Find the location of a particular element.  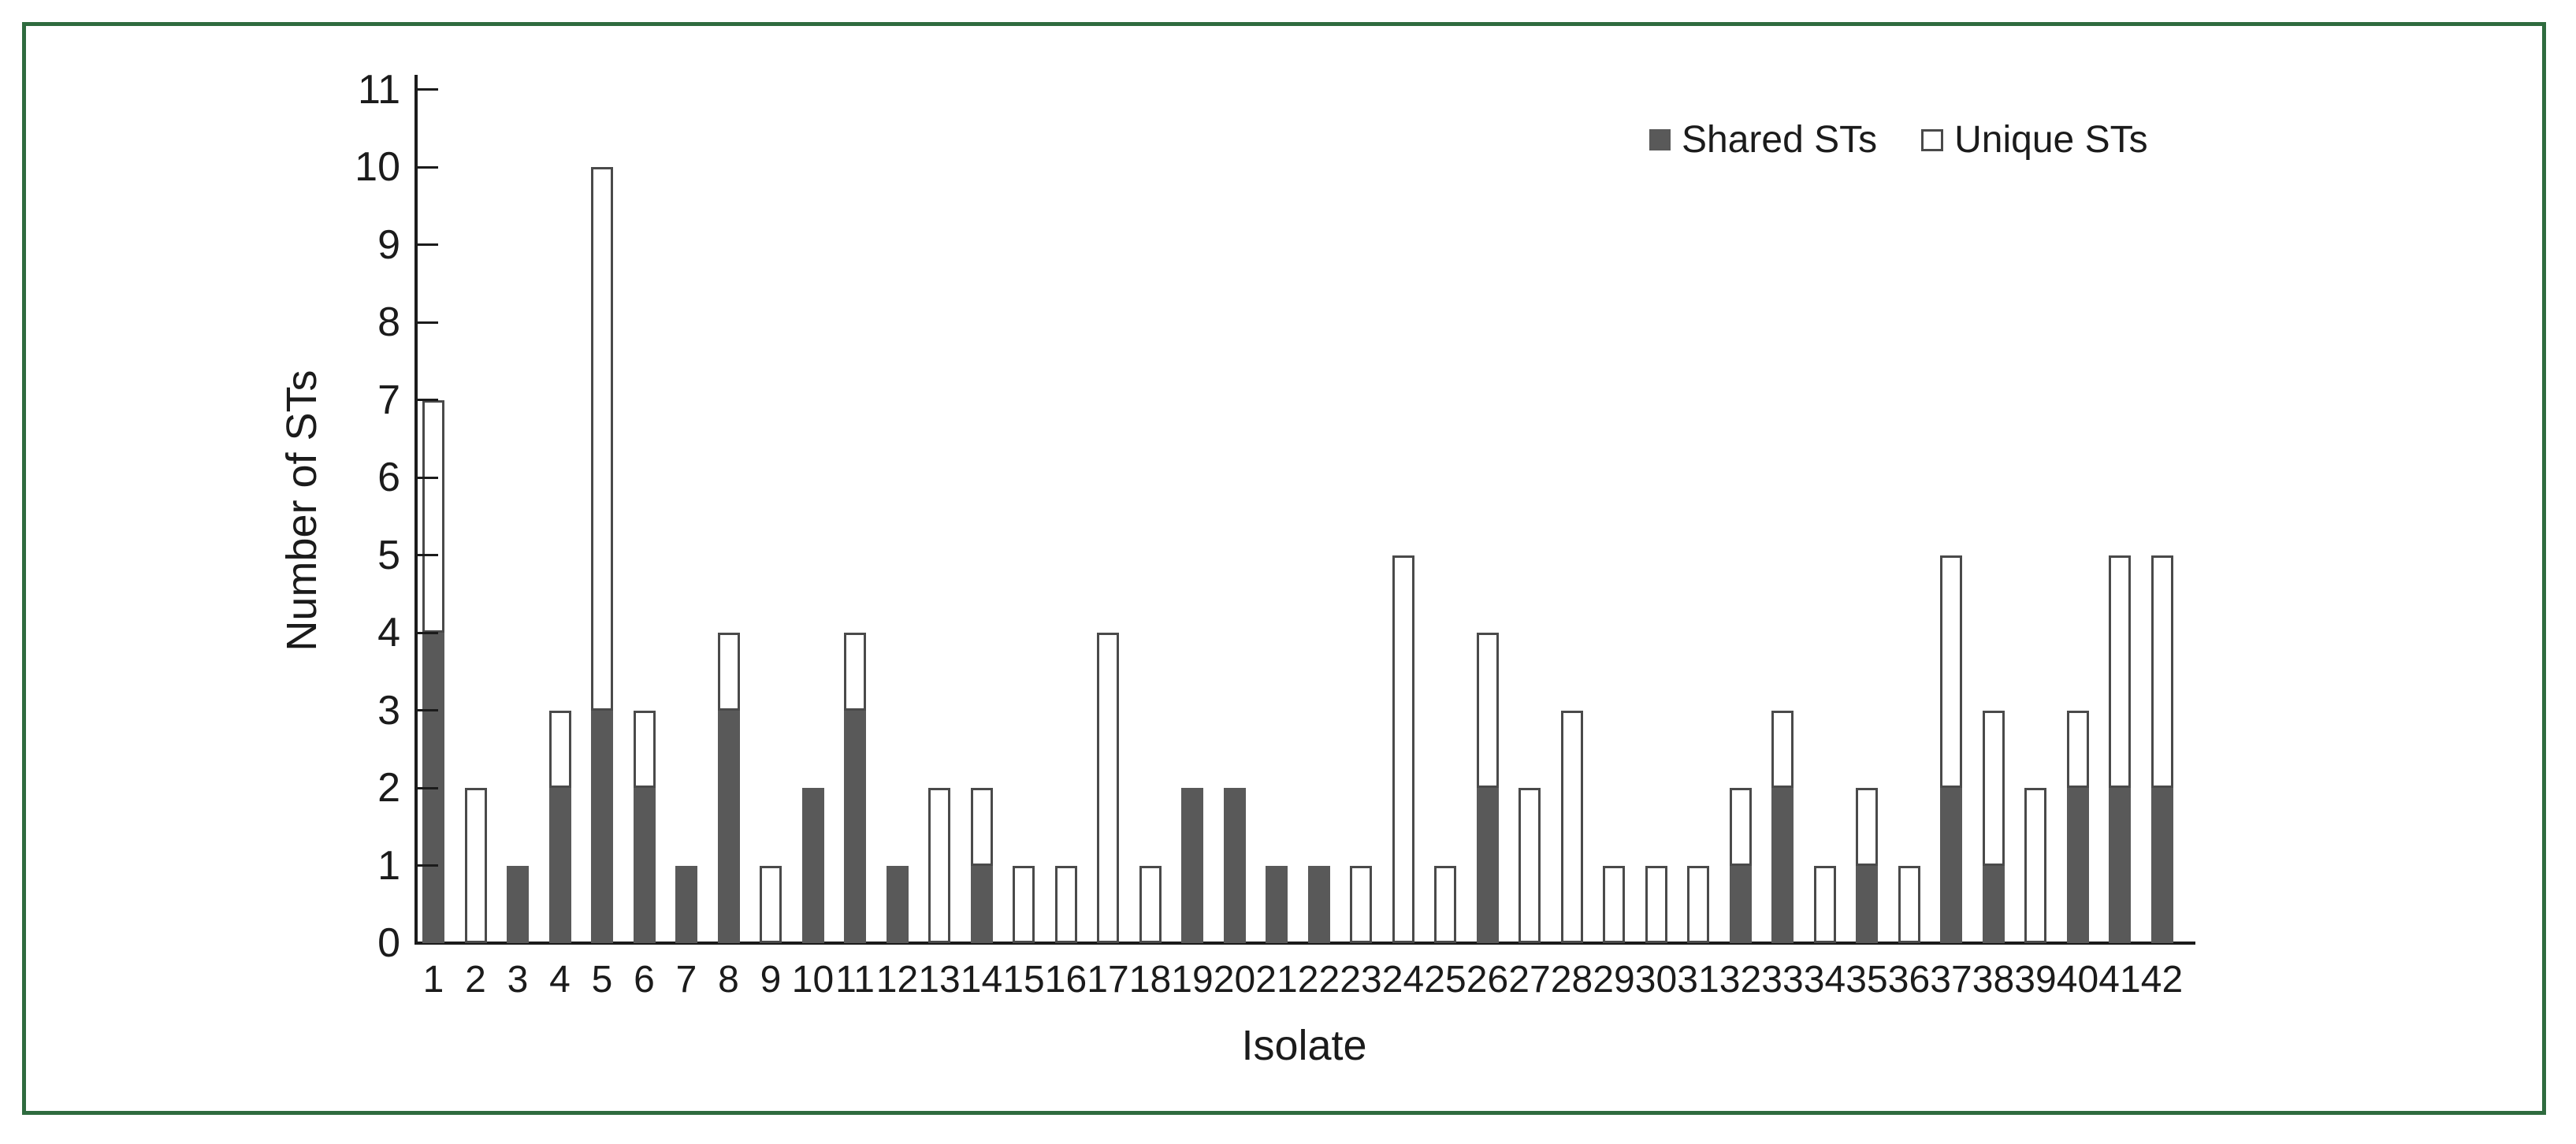

y-tick-label-0: 0 is located at coordinates (388, 943).